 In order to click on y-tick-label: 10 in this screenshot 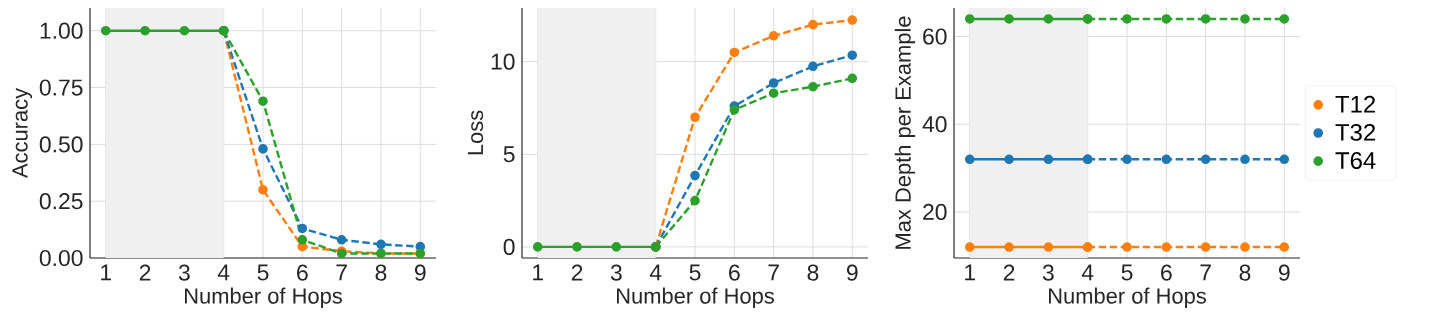, I will do `click(503, 61)`.